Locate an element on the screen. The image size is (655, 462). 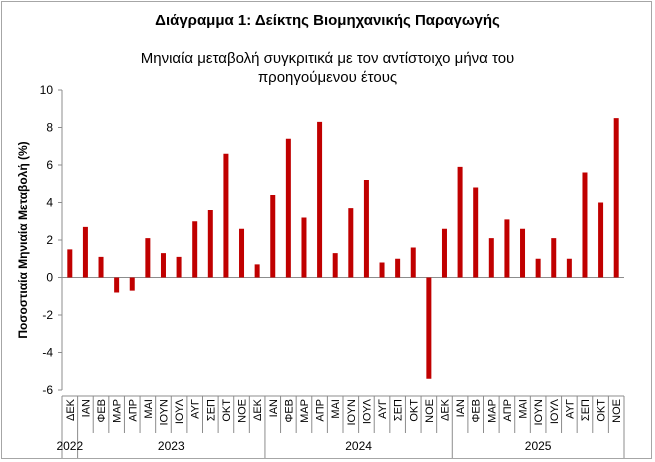
y-tick-label: -4 is located at coordinates (47, 353).